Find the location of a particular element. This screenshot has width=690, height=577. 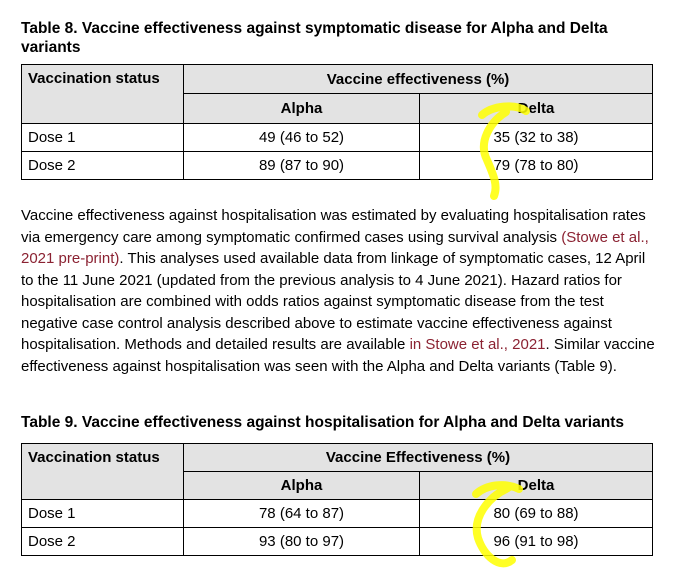

table8-header-ve: Vaccine effectiveness (%) is located at coordinates (418, 79).